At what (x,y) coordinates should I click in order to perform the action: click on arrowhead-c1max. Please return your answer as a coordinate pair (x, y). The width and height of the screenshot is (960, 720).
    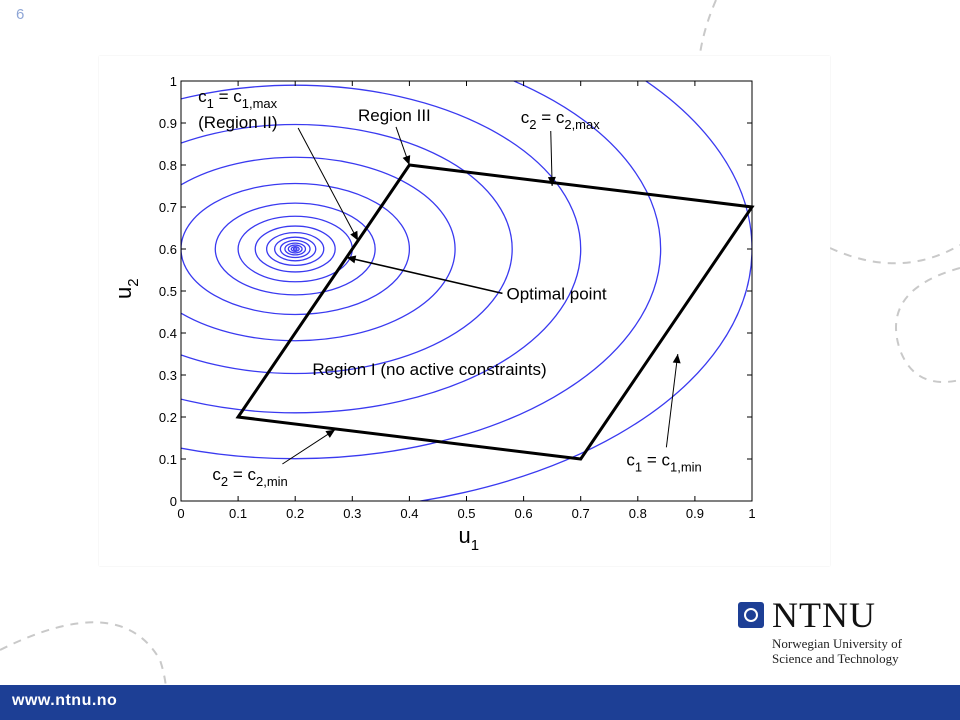
    Looking at the image, I should click on (354, 235).